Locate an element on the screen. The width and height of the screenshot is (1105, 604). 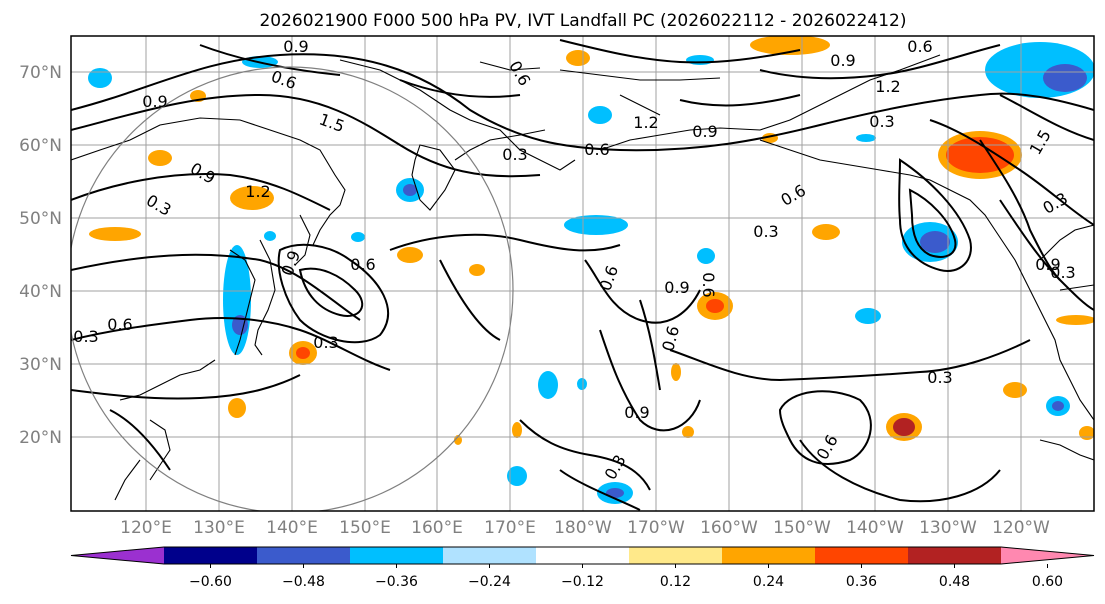
negative-anomaly-japan-core is located at coordinates (240, 325).